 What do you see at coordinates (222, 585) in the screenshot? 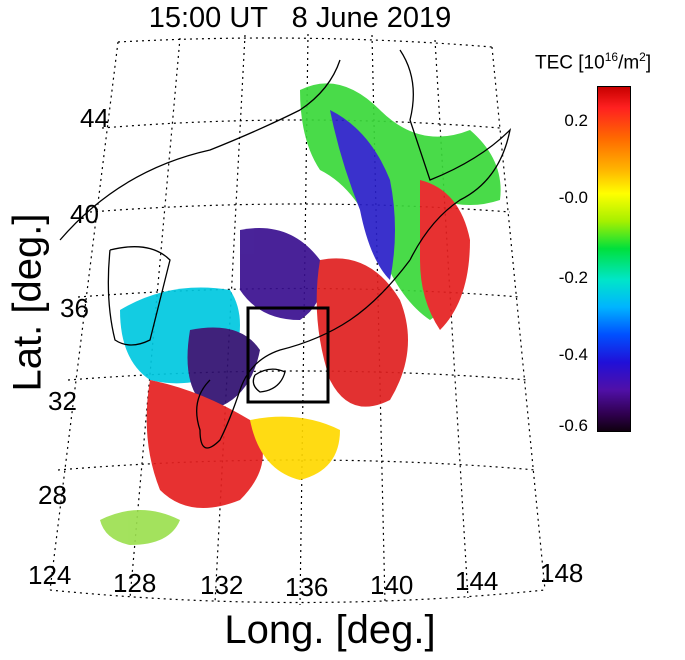
I see `lon-tick-132: 132` at bounding box center [222, 585].